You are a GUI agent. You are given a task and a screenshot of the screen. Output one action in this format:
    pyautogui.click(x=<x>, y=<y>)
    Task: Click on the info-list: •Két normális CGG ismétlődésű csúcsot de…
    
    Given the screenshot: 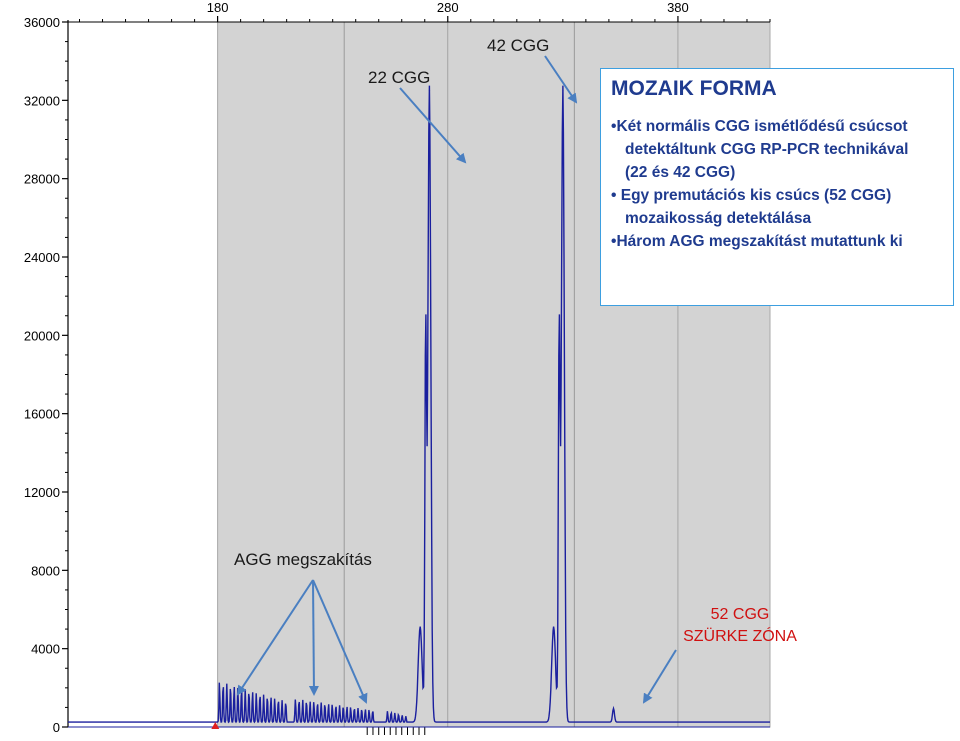 What is the action you would take?
    pyautogui.click(x=777, y=184)
    